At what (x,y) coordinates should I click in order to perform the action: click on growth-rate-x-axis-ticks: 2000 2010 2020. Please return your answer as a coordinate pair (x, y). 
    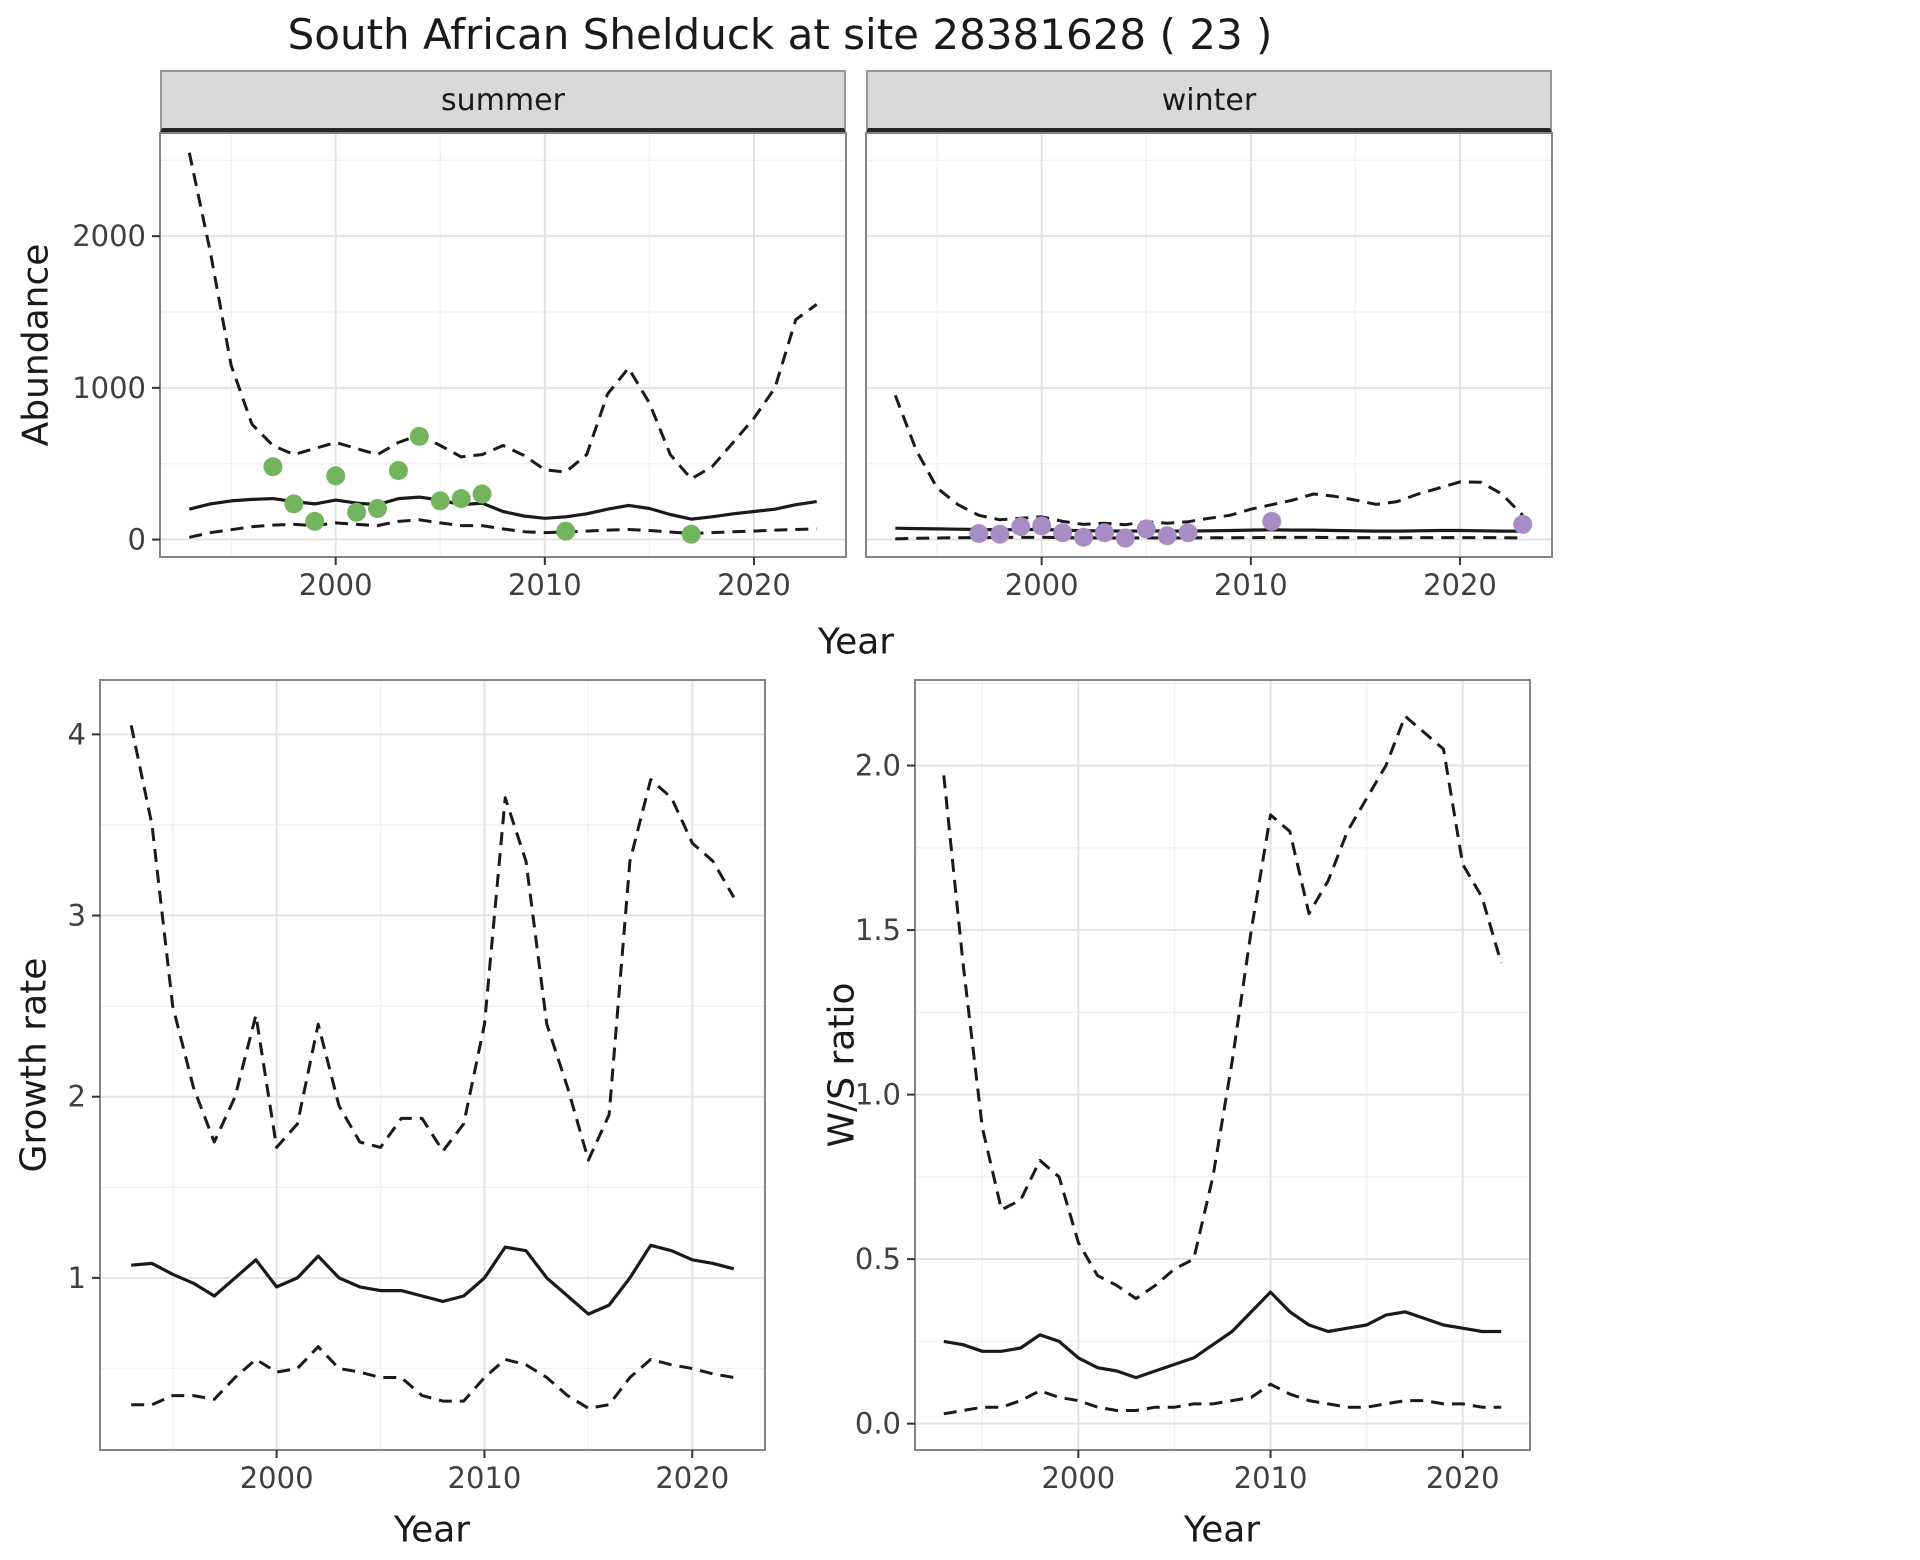
    Looking at the image, I should click on (484, 1472).